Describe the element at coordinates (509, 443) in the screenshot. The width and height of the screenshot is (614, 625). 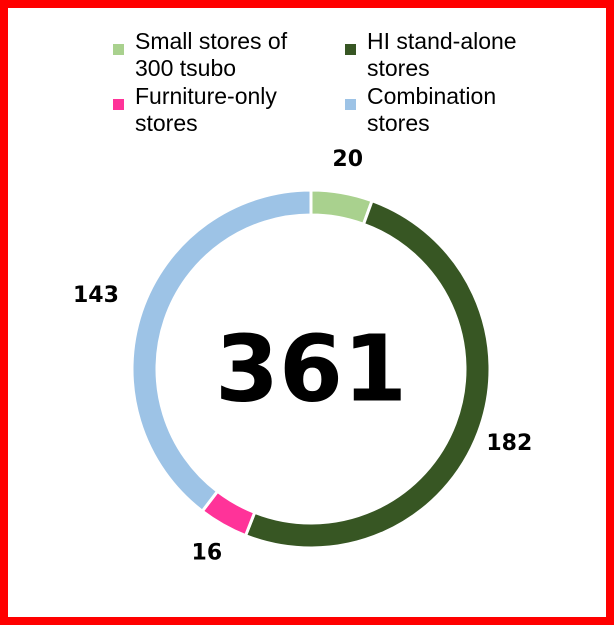
I see `data-label: 182` at that location.